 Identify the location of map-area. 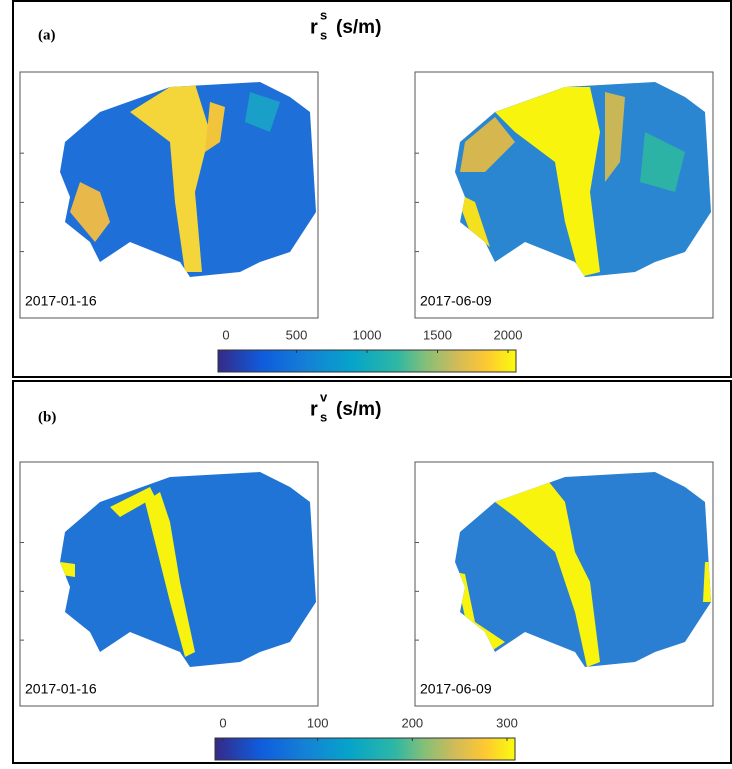
(188, 569).